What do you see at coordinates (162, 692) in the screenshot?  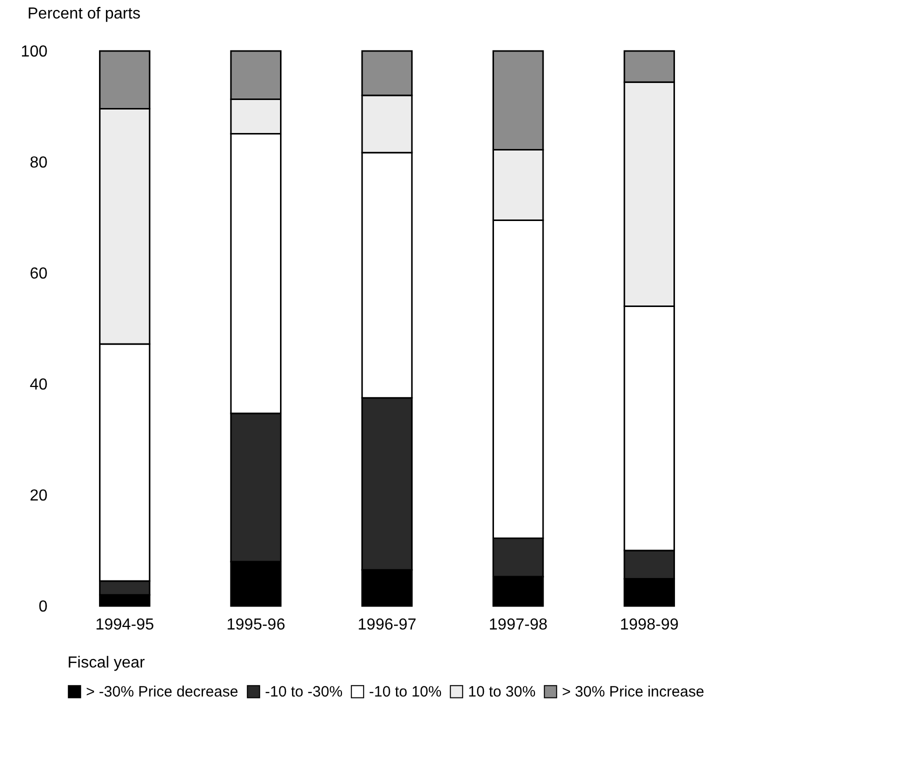 I see `legend-label: > -30% Price decrease` at bounding box center [162, 692].